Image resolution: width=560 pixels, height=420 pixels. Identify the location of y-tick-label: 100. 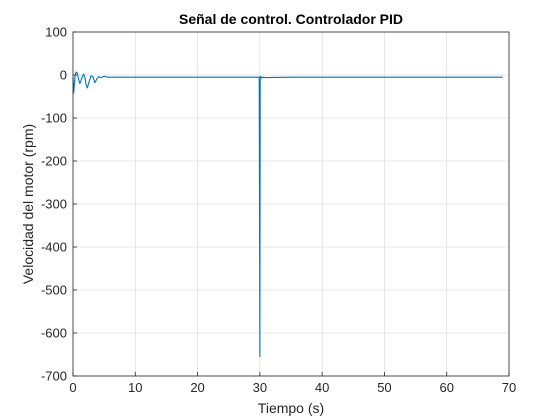
(56, 32).